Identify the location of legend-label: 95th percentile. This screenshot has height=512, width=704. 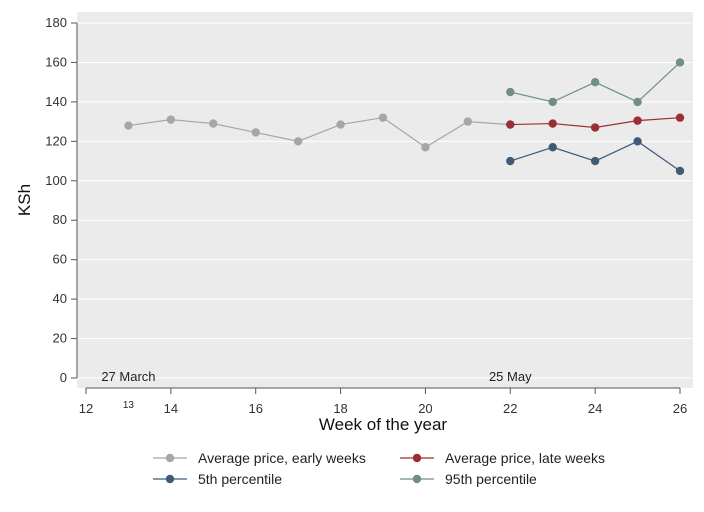
(491, 479).